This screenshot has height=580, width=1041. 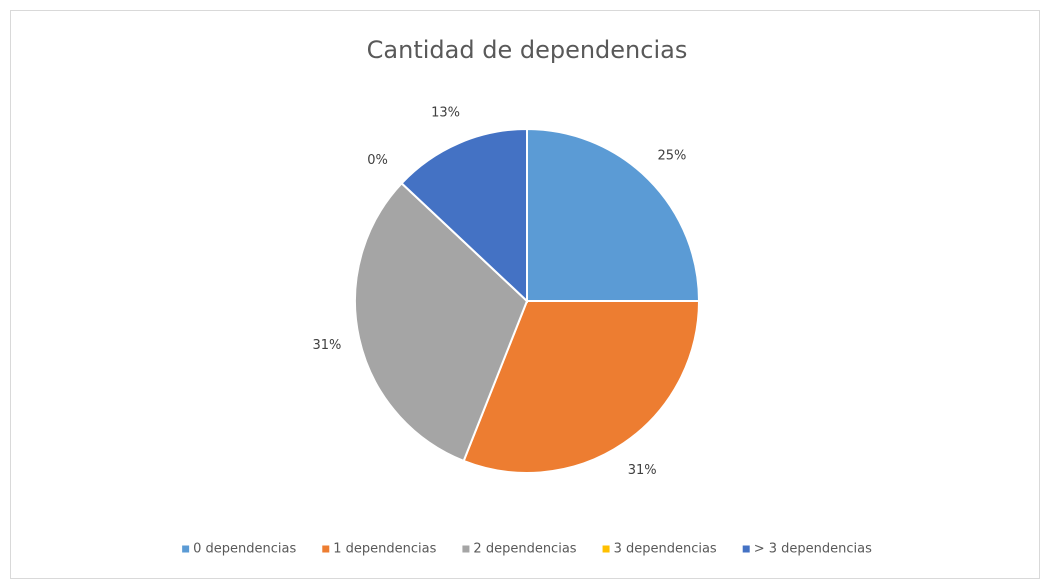 I want to click on legend-label: 3 dependencias, so click(x=665, y=549).